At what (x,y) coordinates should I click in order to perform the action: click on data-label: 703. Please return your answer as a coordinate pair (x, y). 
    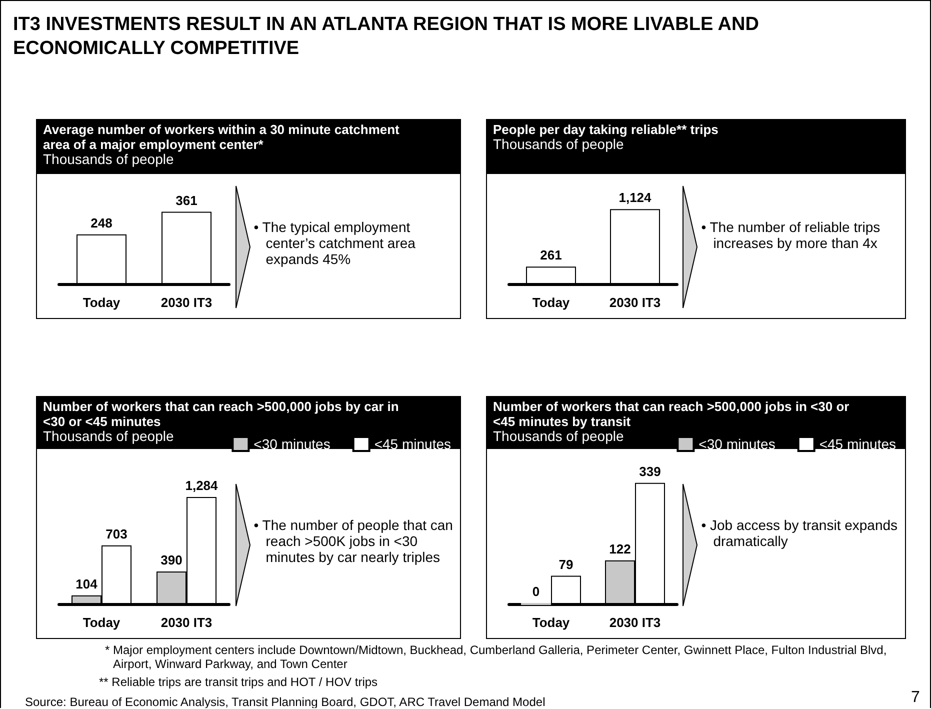
    Looking at the image, I should click on (117, 534).